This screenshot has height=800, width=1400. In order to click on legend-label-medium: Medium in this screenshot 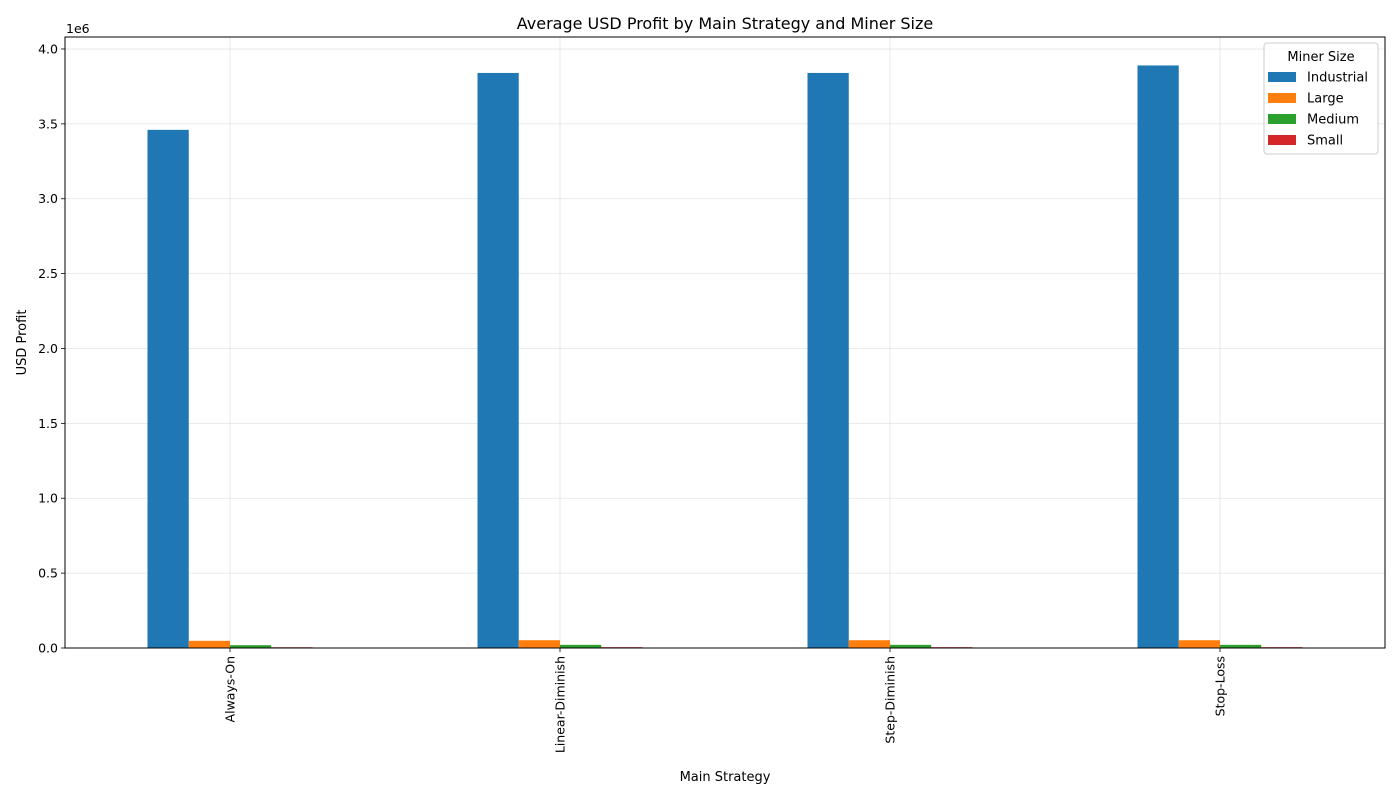, I will do `click(1333, 120)`.